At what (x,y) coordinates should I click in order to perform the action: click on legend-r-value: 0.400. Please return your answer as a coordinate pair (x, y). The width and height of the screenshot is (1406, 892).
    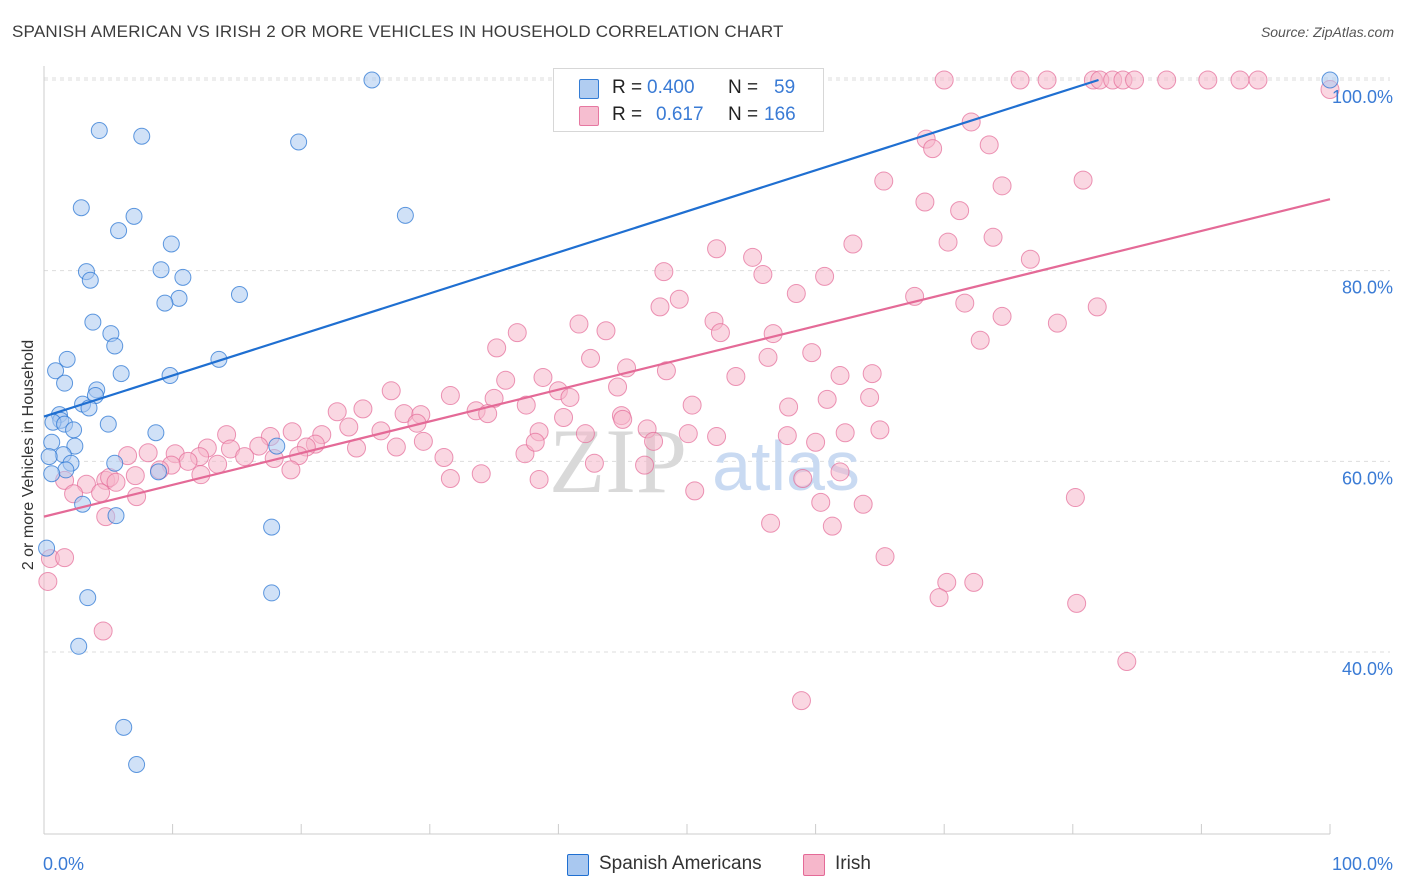
    Looking at the image, I should click on (671, 87).